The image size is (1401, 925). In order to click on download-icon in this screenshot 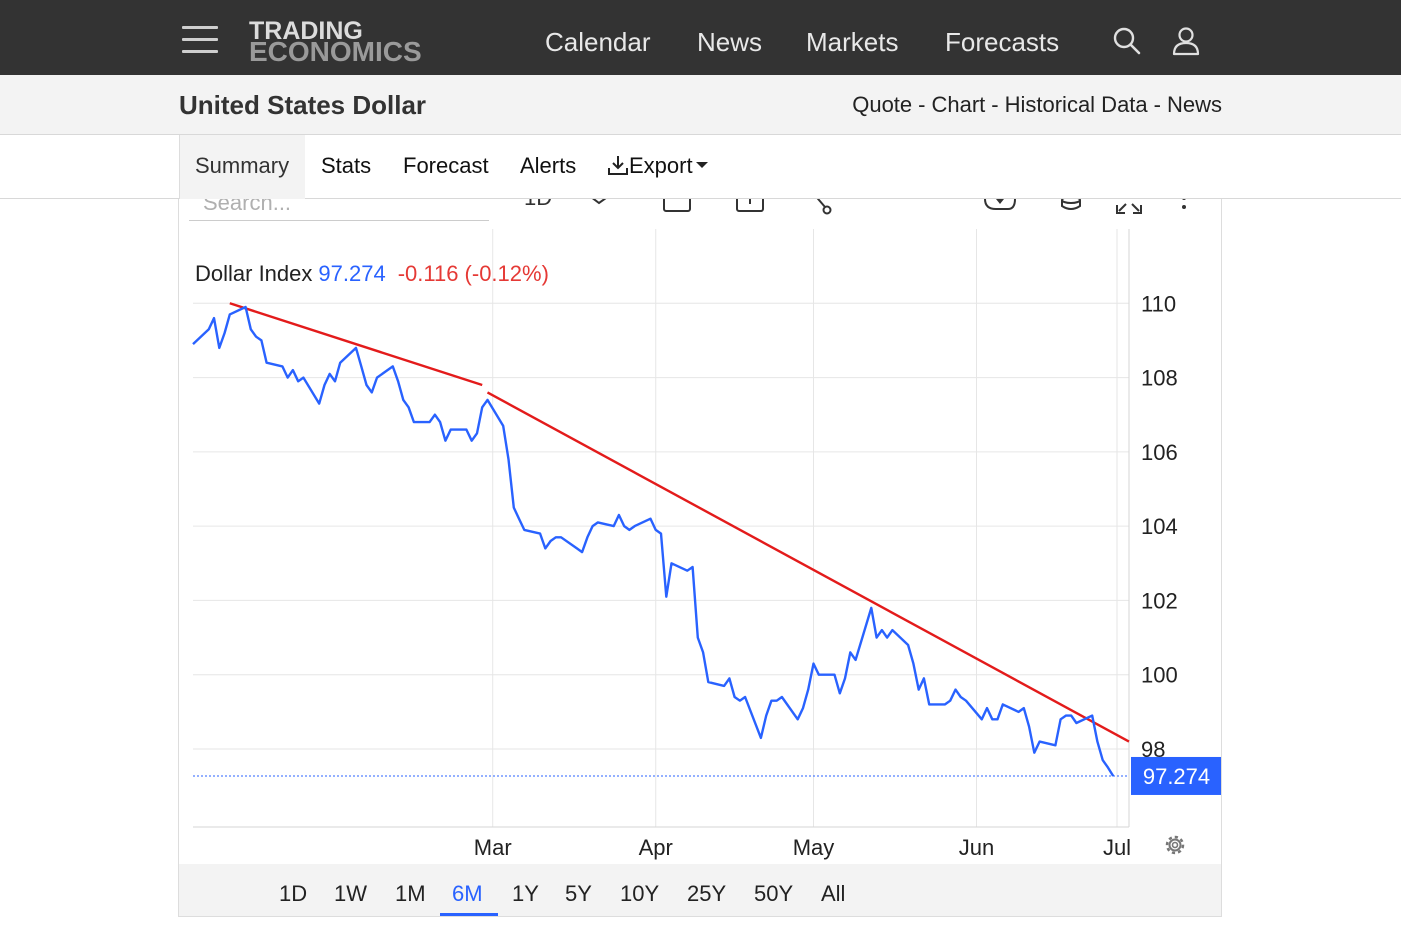, I will do `click(618, 165)`.